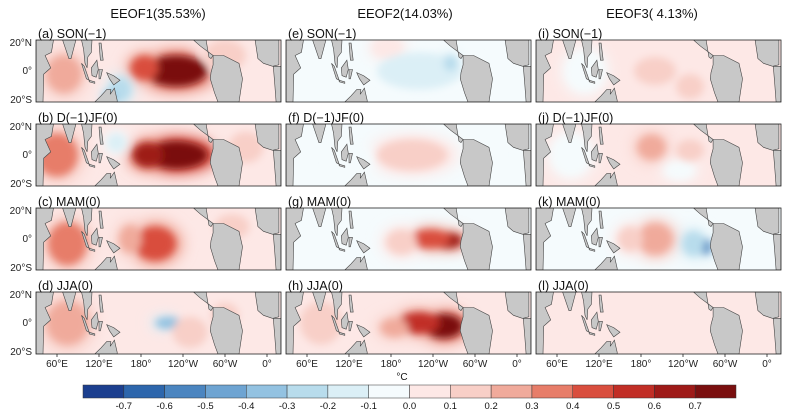 This screenshot has height=415, width=800. I want to click on x-tick-label: 60°E, so click(557, 364).